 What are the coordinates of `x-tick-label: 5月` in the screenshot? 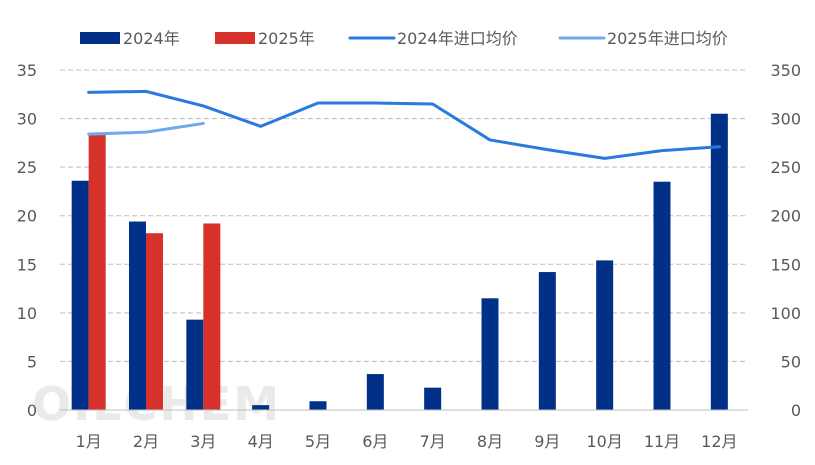 It's located at (318, 441).